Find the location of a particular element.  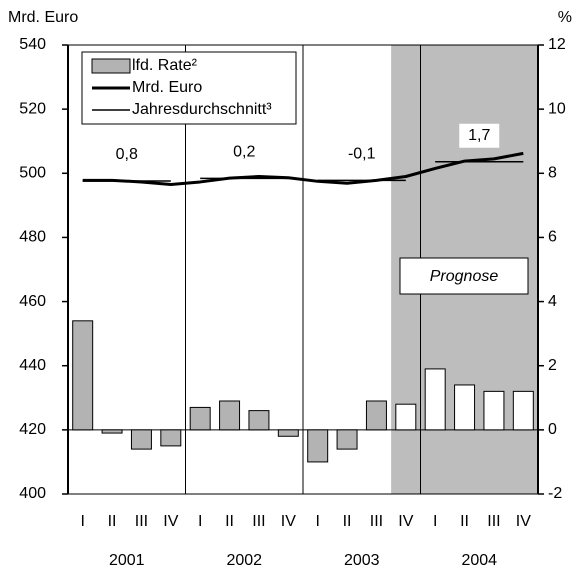

forecast-label: Prognose is located at coordinates (464, 276).